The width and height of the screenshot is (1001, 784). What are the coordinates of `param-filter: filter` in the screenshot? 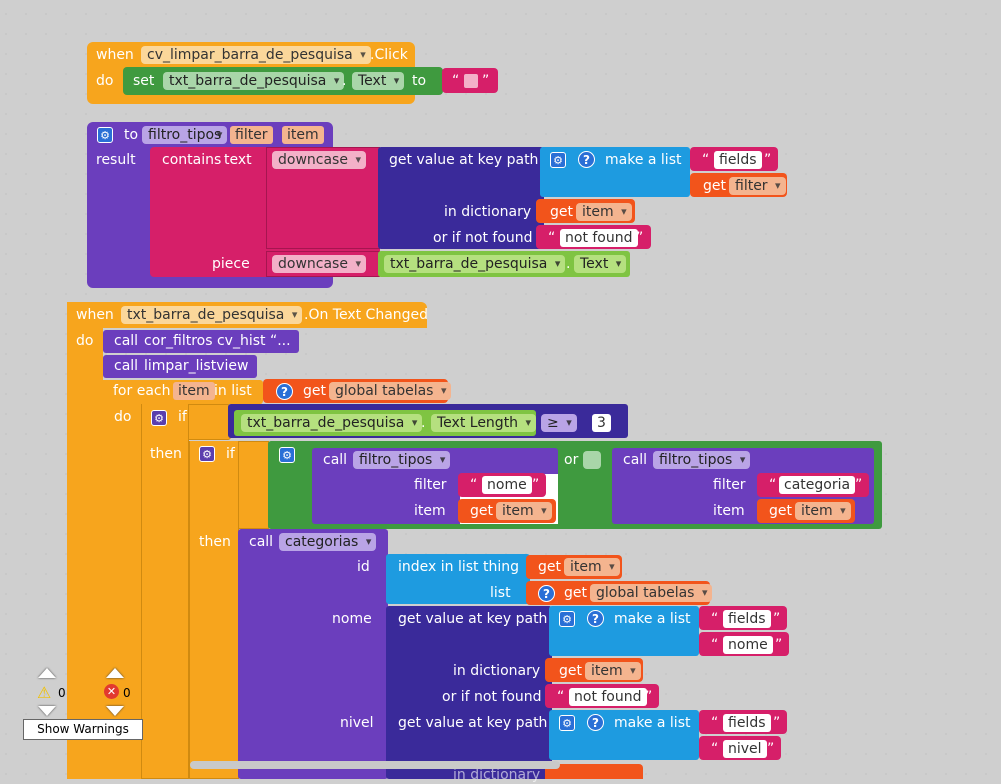 It's located at (251, 135).